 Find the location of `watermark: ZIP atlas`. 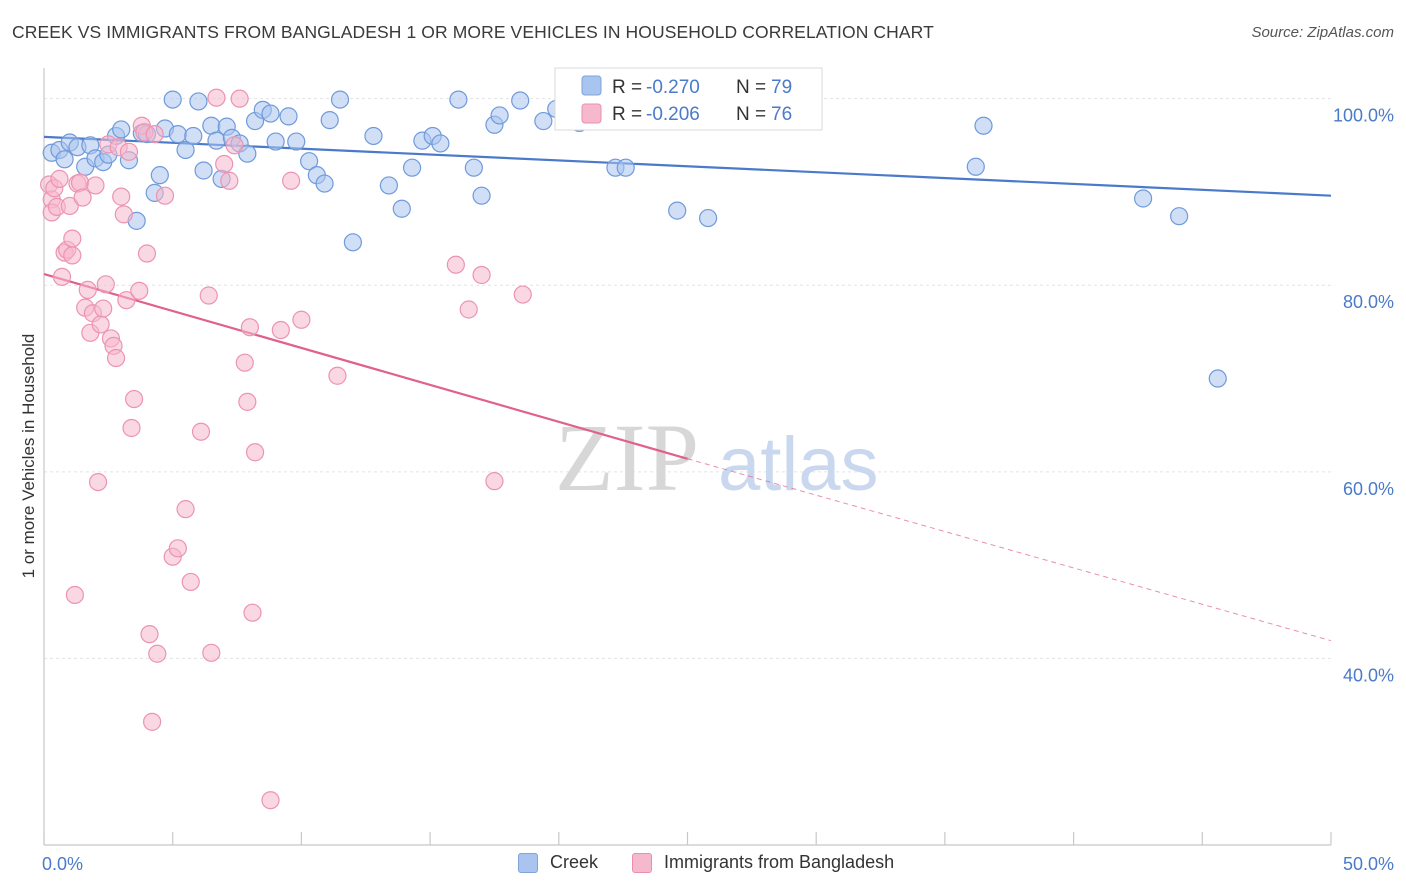

watermark: ZIP atlas is located at coordinates (717, 457).